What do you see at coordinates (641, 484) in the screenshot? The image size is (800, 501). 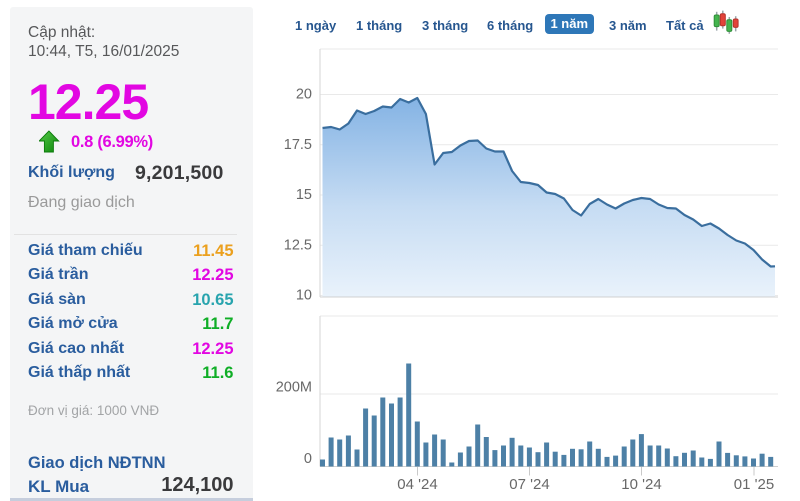 I see `svg-text: 10 '24` at bounding box center [641, 484].